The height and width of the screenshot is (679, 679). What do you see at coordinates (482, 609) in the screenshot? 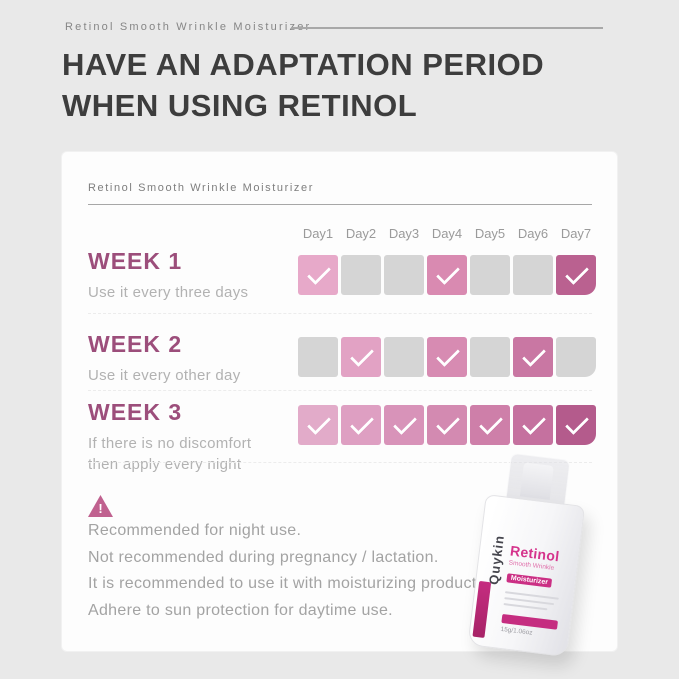
I see `label-stripe` at bounding box center [482, 609].